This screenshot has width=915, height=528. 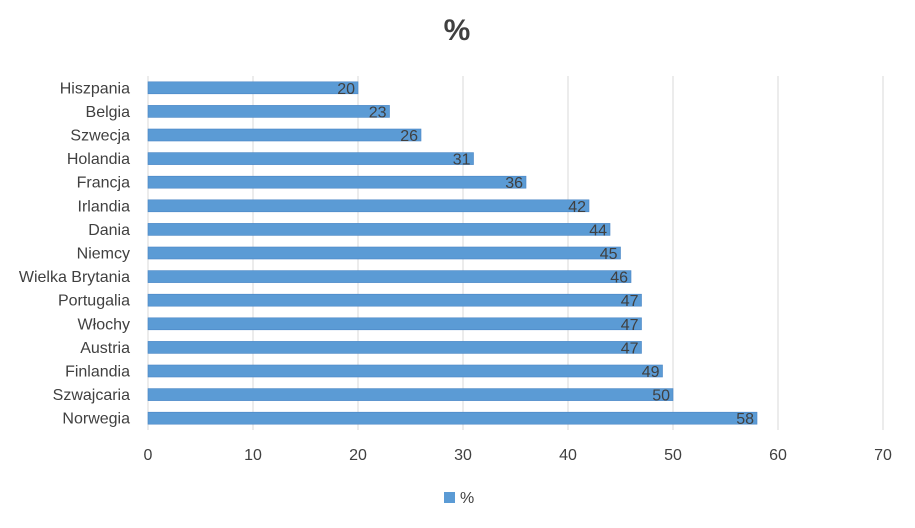 I want to click on data-label: 46, so click(x=619, y=278).